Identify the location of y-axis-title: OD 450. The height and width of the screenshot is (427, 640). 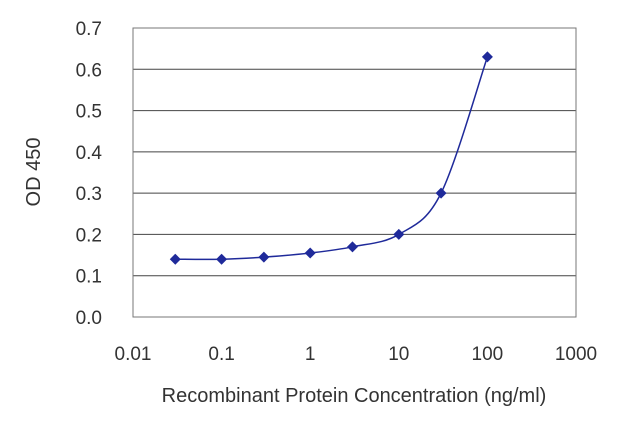
(34, 172).